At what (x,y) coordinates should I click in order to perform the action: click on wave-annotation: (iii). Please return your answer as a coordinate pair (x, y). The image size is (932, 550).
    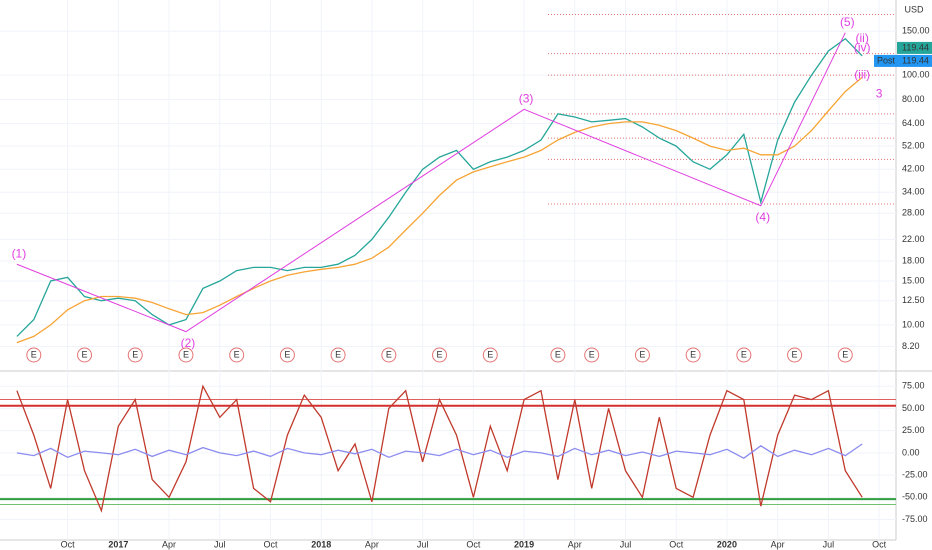
    Looking at the image, I should click on (862, 74).